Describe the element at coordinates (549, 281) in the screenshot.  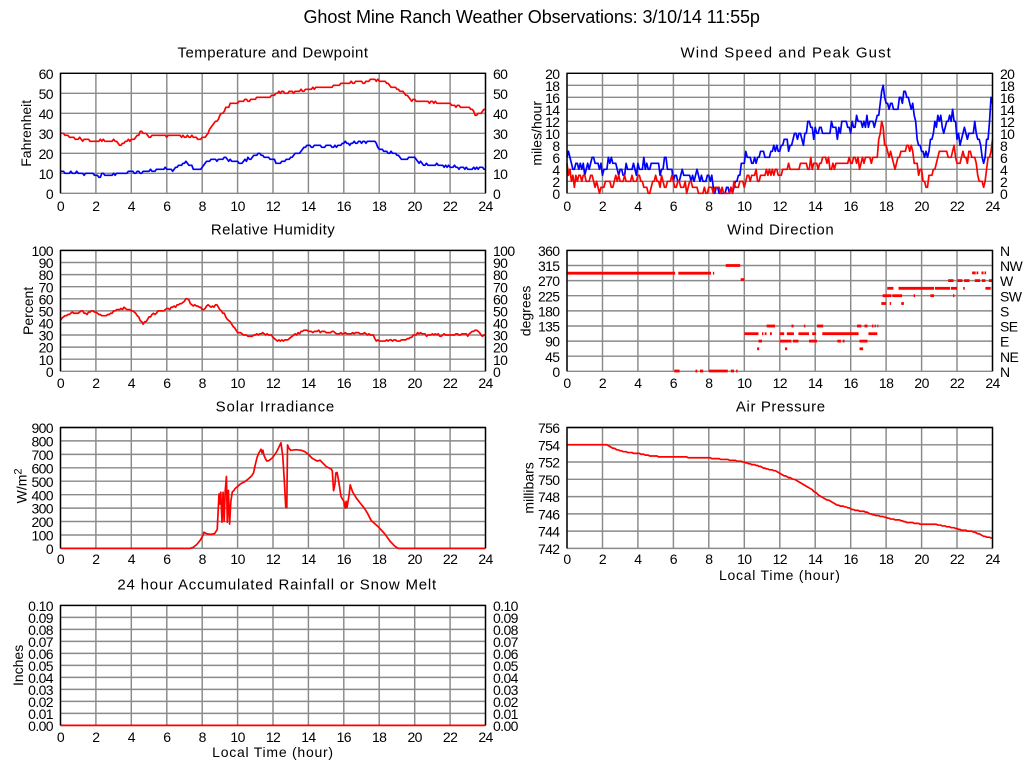
I see `svg-text: 270` at that location.